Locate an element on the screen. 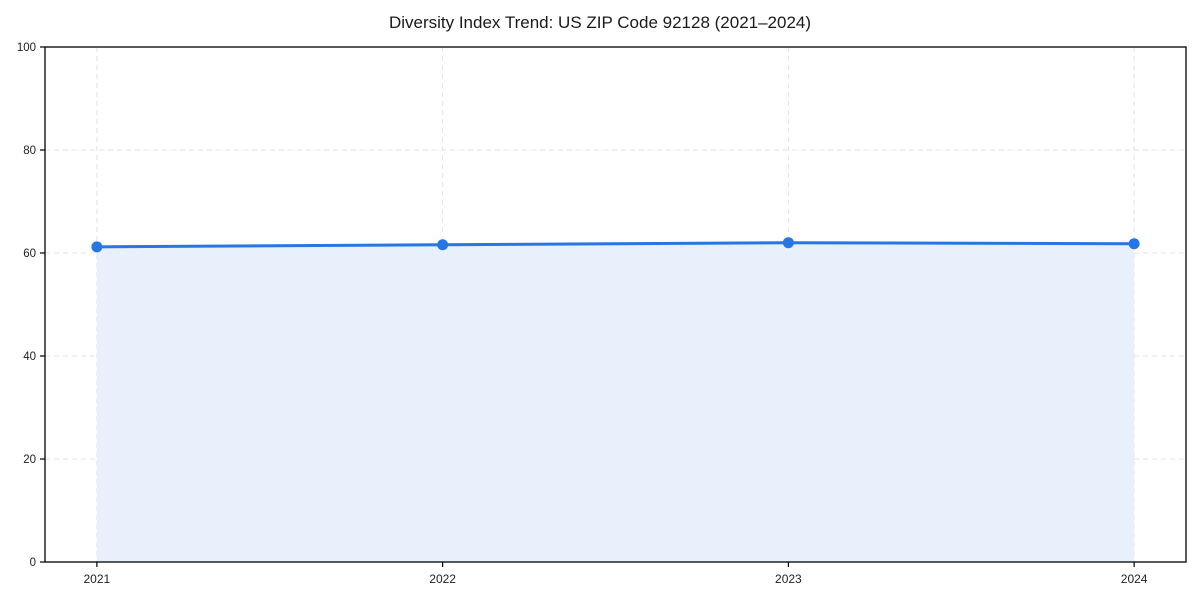  data-line is located at coordinates (615, 245).